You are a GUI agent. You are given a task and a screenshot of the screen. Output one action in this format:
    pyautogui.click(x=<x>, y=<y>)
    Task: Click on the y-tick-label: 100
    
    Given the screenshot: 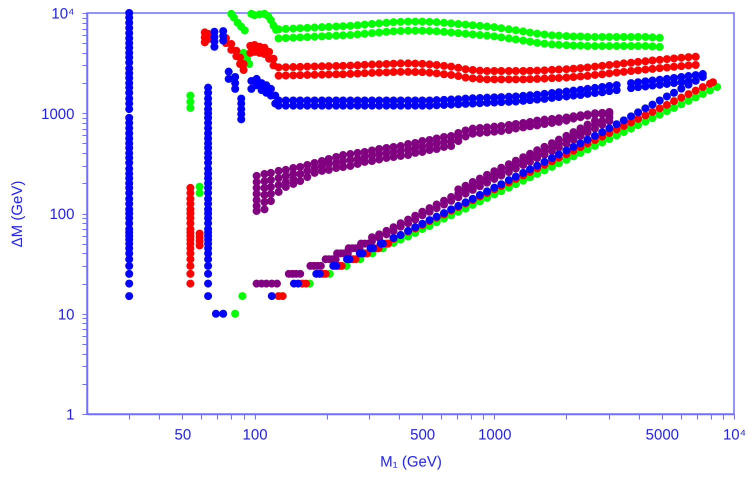 What is the action you would take?
    pyautogui.click(x=61, y=214)
    